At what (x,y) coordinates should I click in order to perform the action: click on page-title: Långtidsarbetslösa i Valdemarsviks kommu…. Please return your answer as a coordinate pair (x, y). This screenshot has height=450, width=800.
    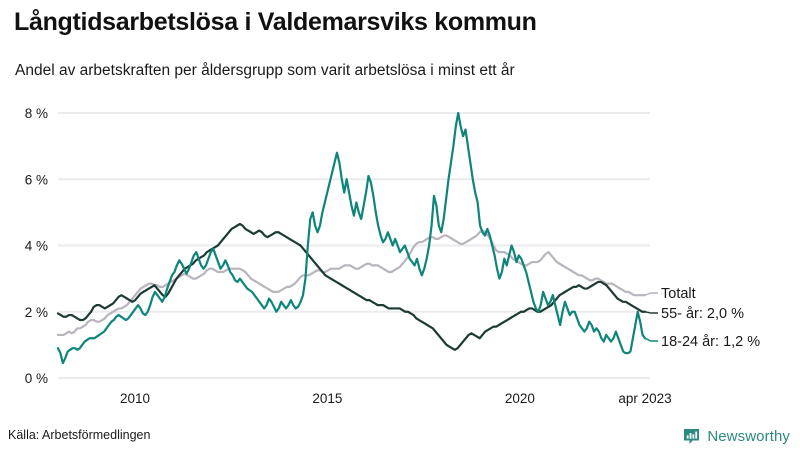
    Looking at the image, I should click on (275, 22).